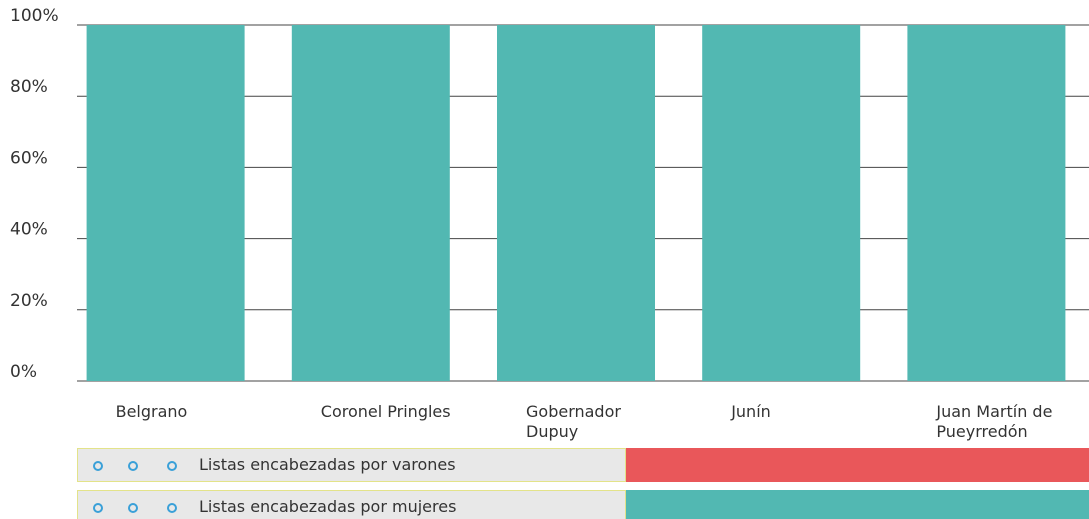 This screenshot has width=1089, height=519. I want to click on y-tick-label: 40%, so click(29, 230).